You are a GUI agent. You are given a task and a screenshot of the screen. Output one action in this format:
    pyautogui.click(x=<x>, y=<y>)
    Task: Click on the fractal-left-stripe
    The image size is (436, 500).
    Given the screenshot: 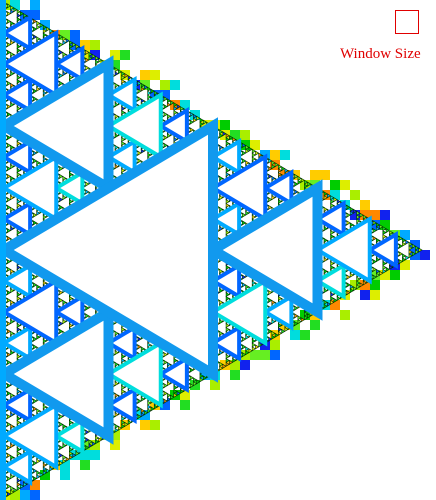 What is the action you would take?
    pyautogui.click(x=3, y=250)
    